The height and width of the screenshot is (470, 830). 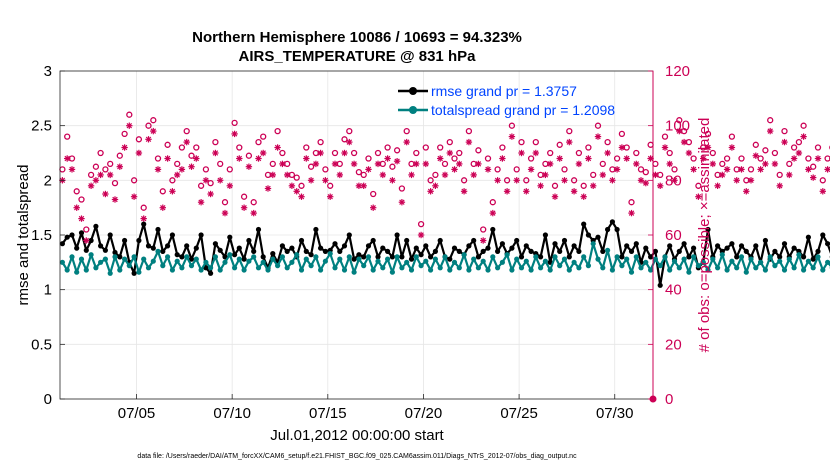 I want to click on x-tick-label: 07/15, so click(x=328, y=413).